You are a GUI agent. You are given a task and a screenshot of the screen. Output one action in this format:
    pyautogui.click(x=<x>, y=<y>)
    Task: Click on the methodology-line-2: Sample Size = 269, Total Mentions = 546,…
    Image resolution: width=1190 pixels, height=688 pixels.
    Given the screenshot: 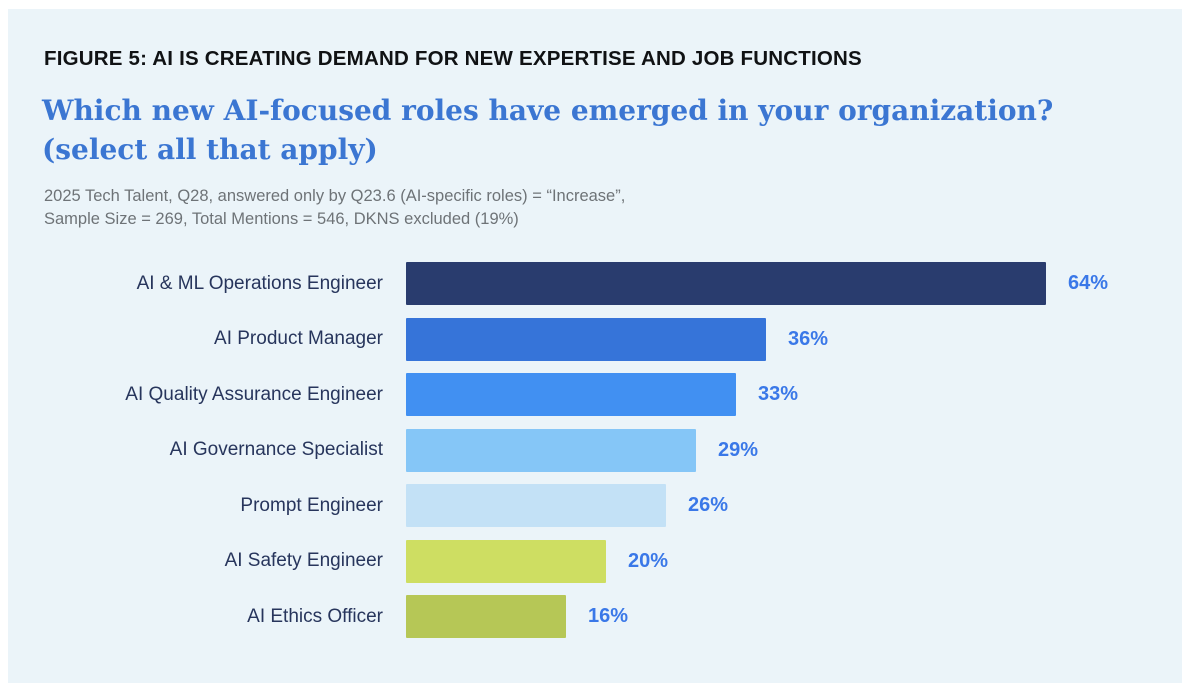 What is the action you would take?
    pyautogui.click(x=281, y=219)
    